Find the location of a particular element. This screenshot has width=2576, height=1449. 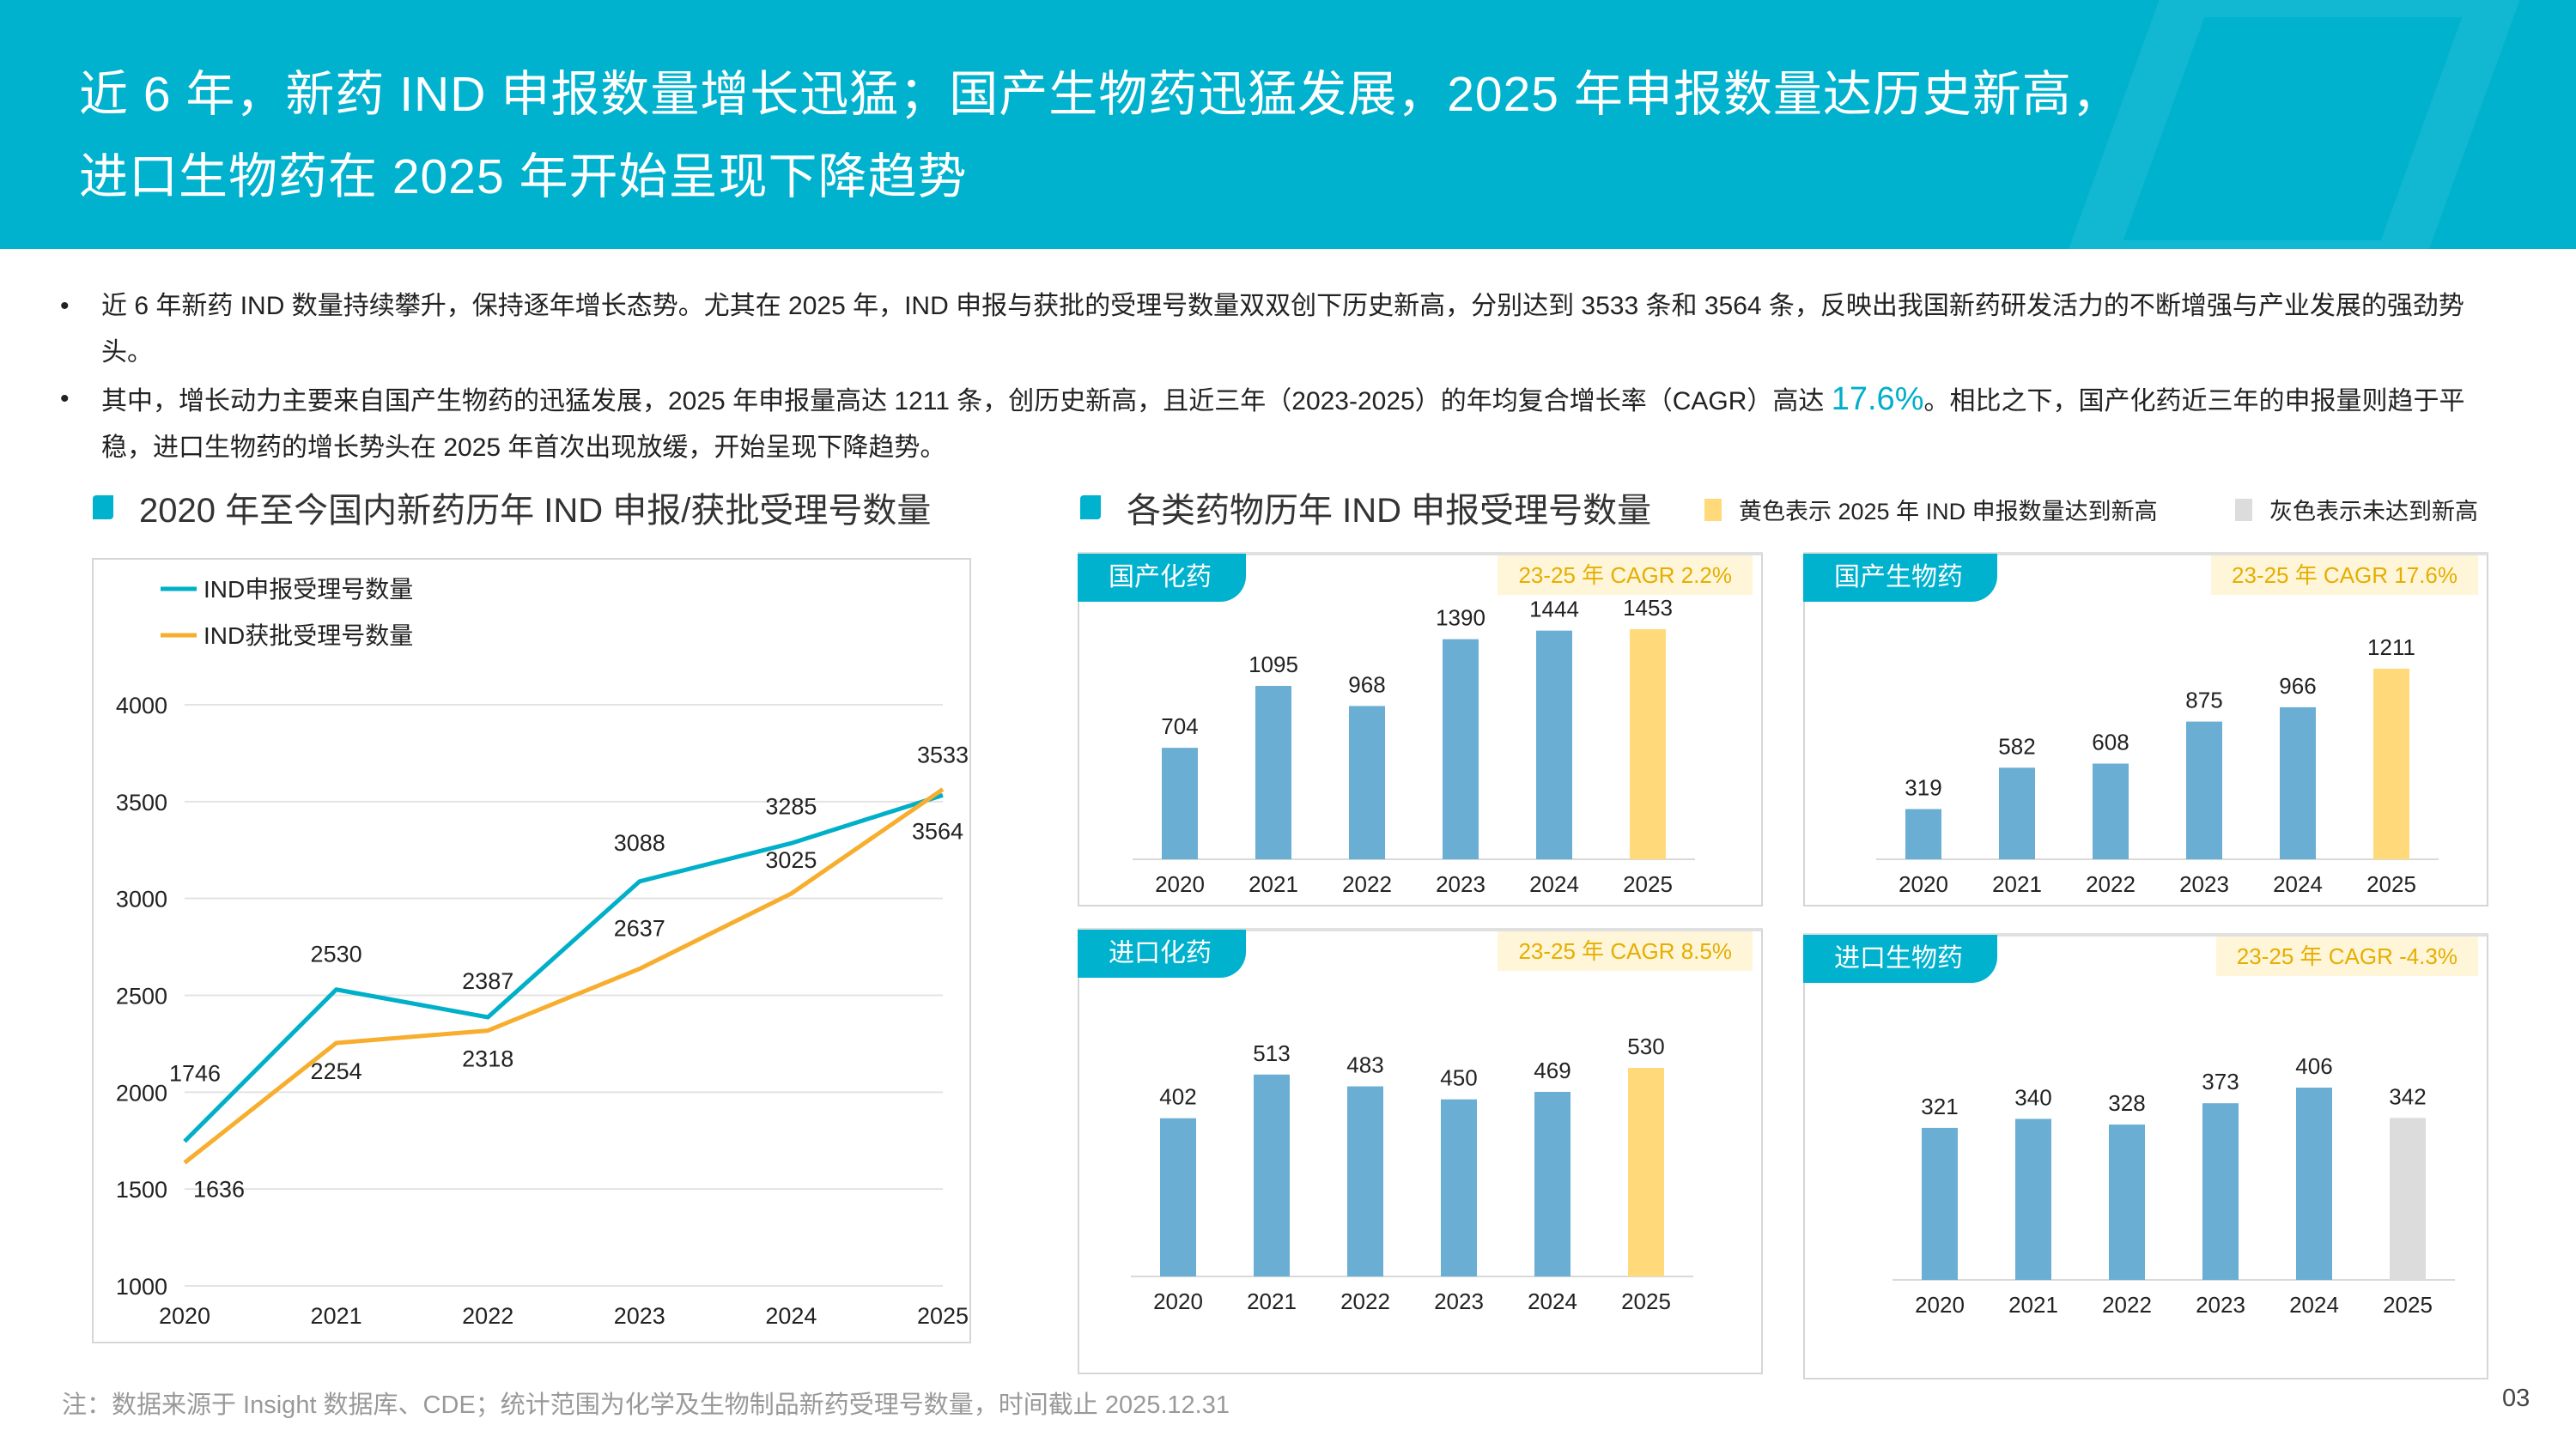

bar-value-label: 608 is located at coordinates (2111, 742).